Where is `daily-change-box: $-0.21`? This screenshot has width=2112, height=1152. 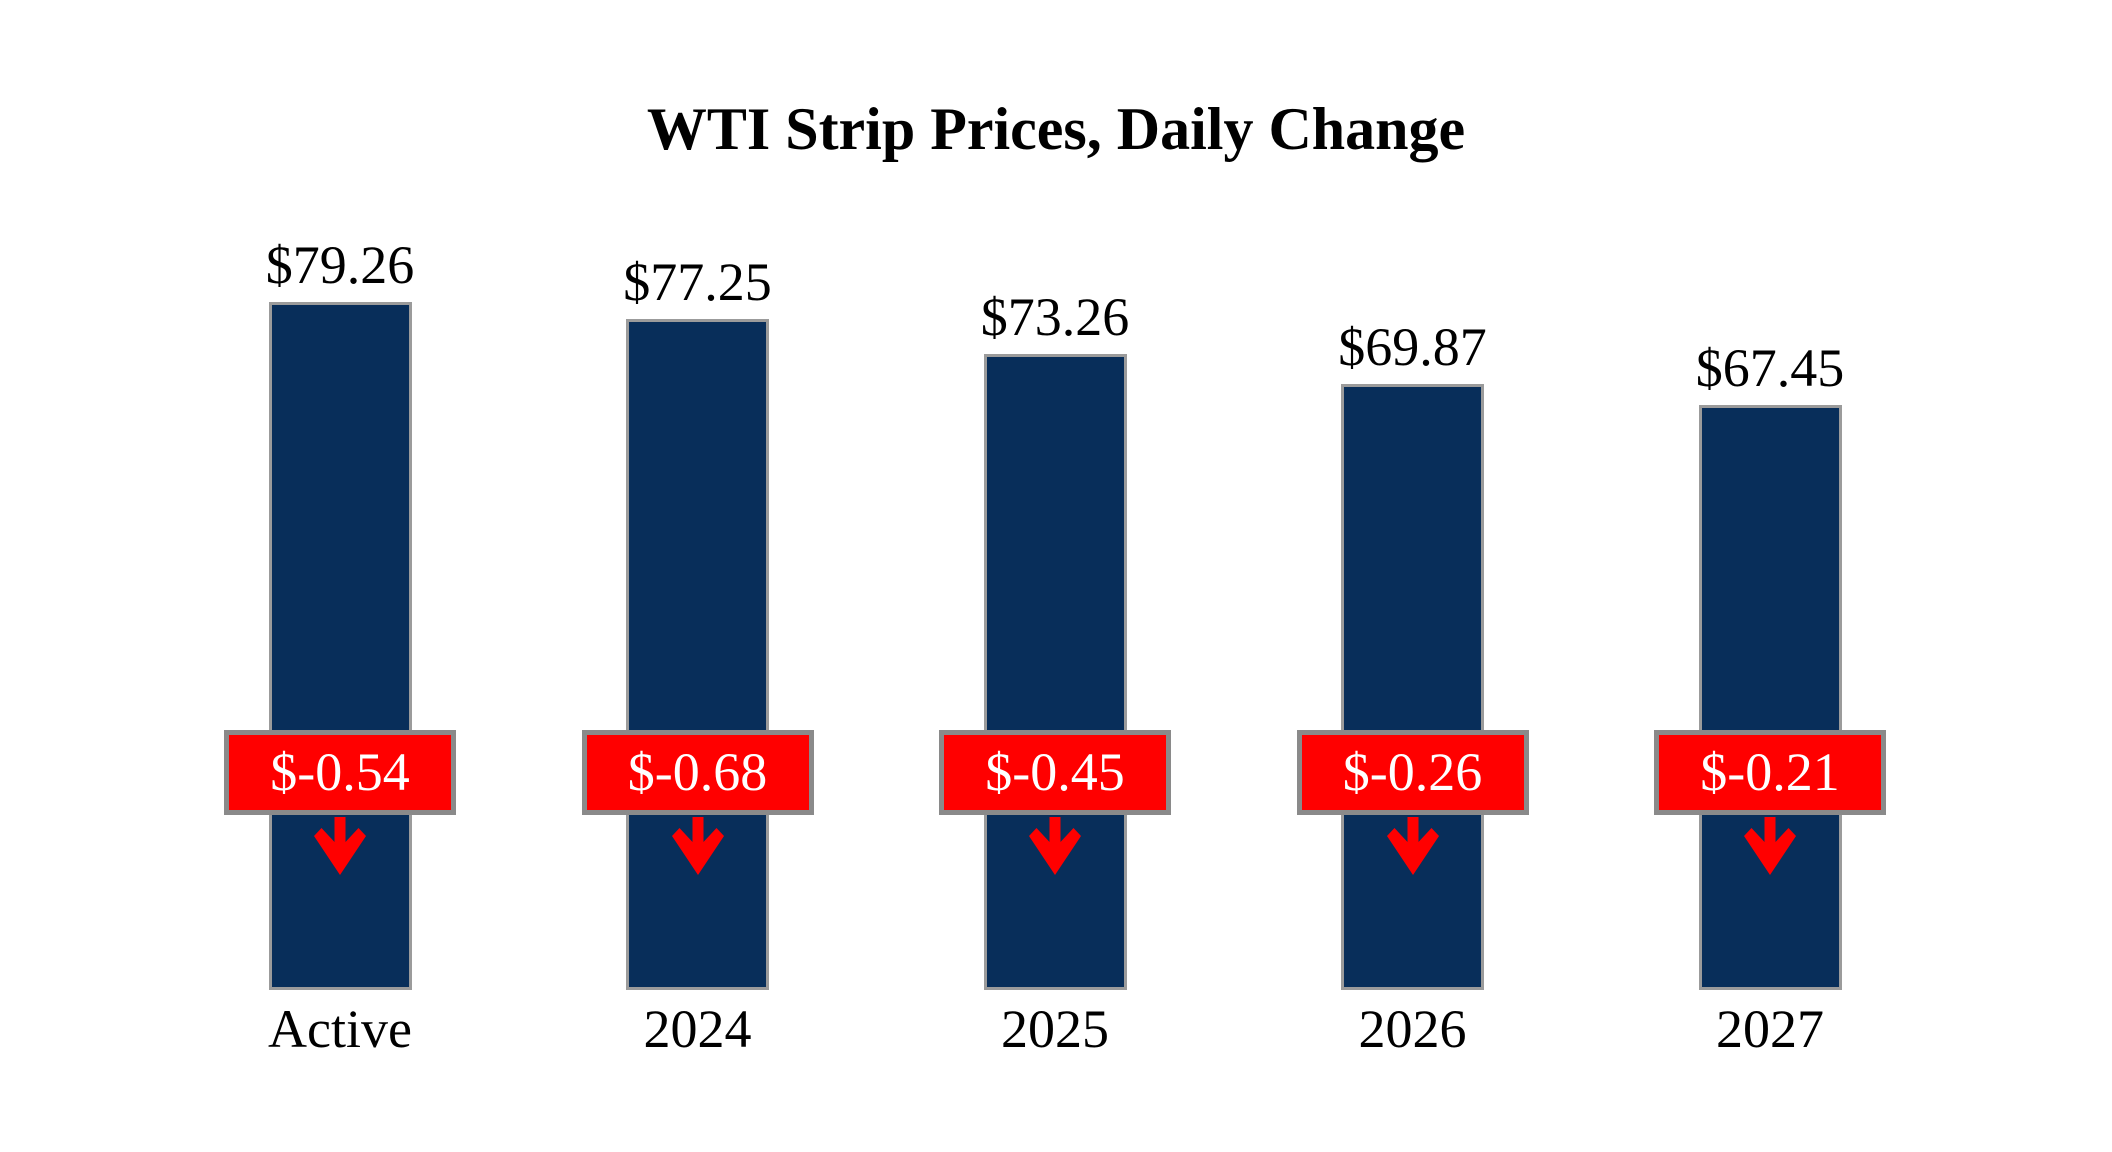
daily-change-box: $-0.21 is located at coordinates (1770, 772).